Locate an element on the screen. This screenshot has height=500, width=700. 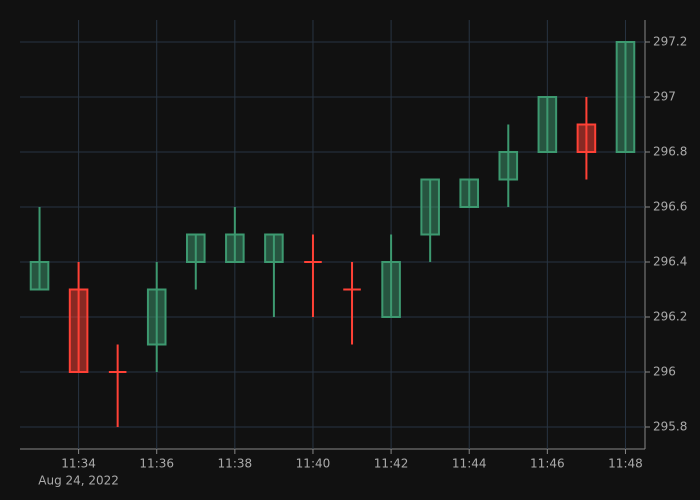
x-date-label: Aug 24, 2022 is located at coordinates (78, 481).